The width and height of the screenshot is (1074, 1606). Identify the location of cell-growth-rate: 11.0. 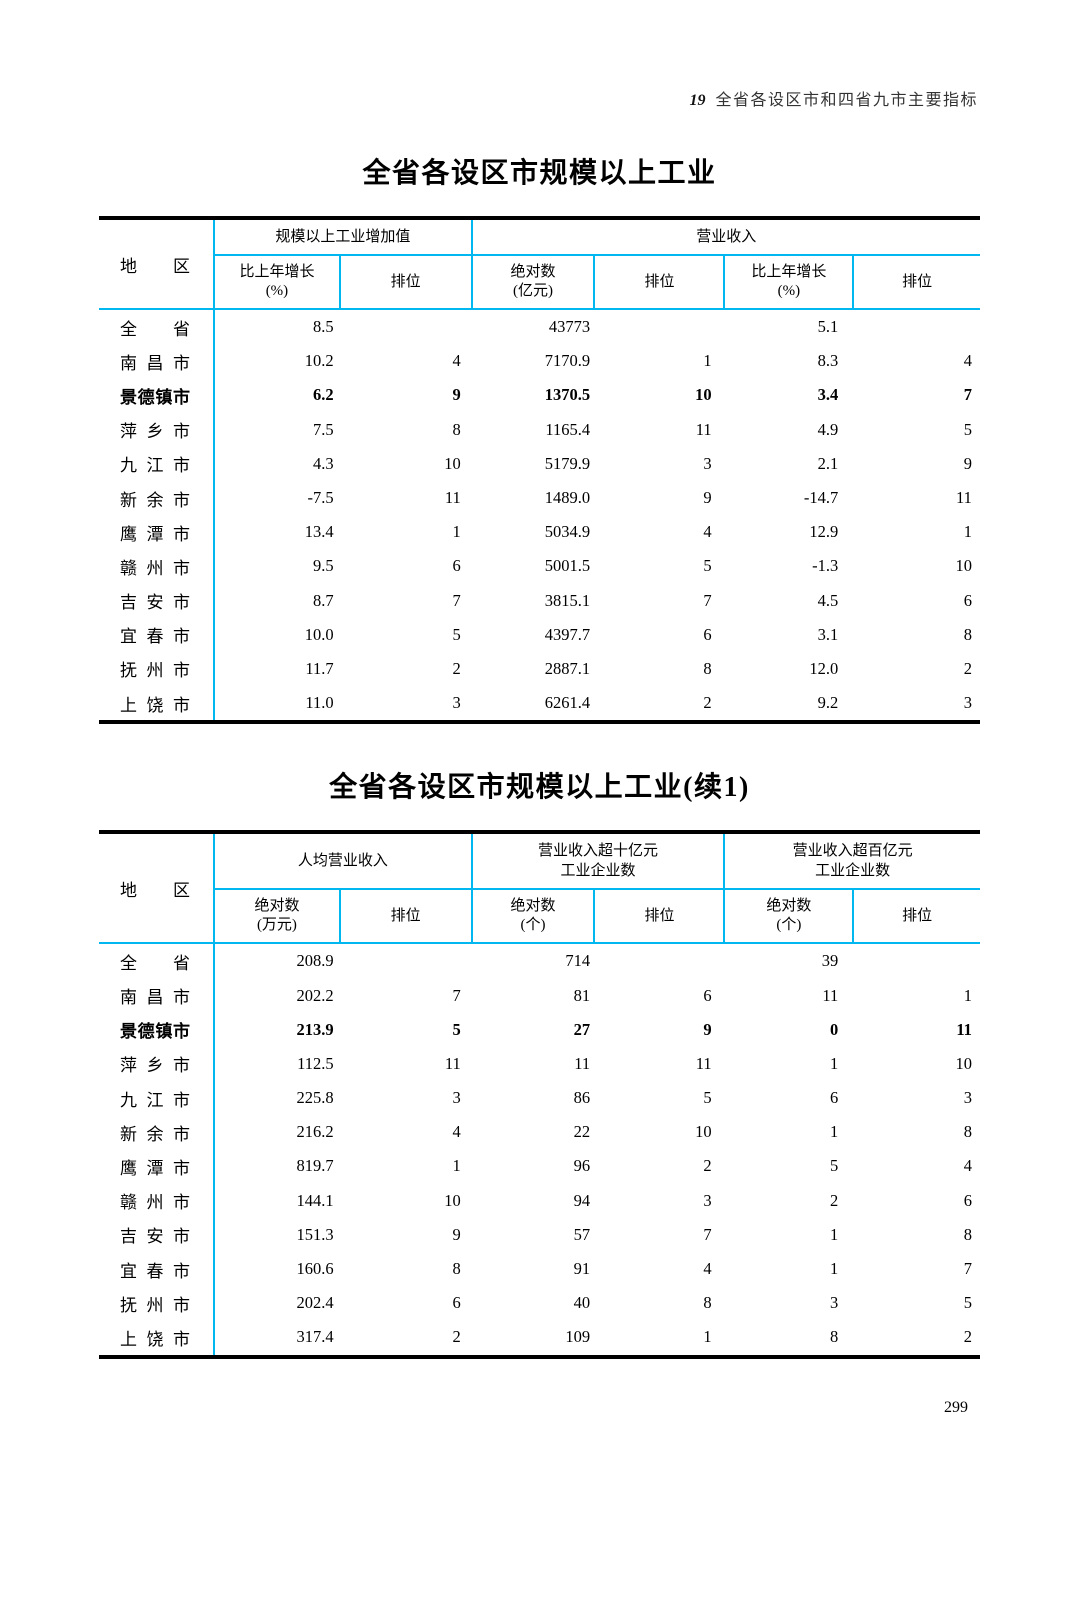
(319, 703).